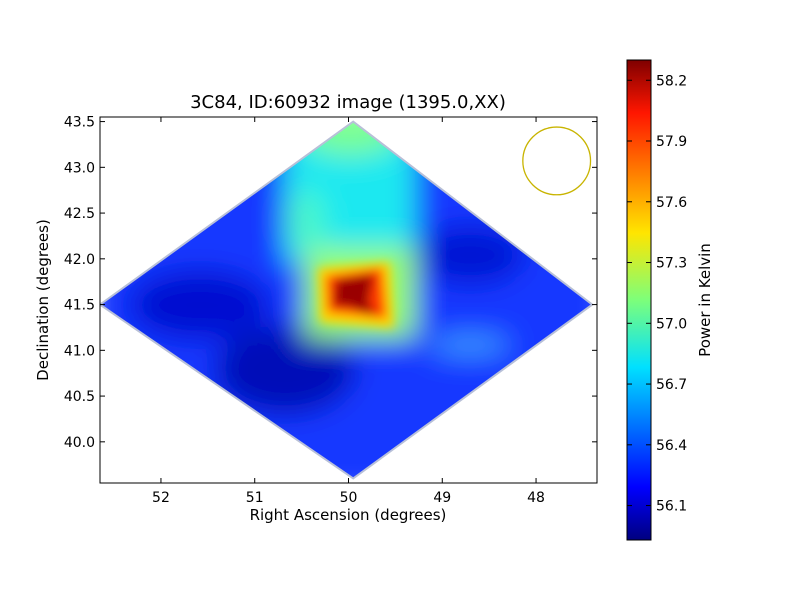 The height and width of the screenshot is (600, 800). What do you see at coordinates (79, 214) in the screenshot?
I see `y-tick-label: 42.5` at bounding box center [79, 214].